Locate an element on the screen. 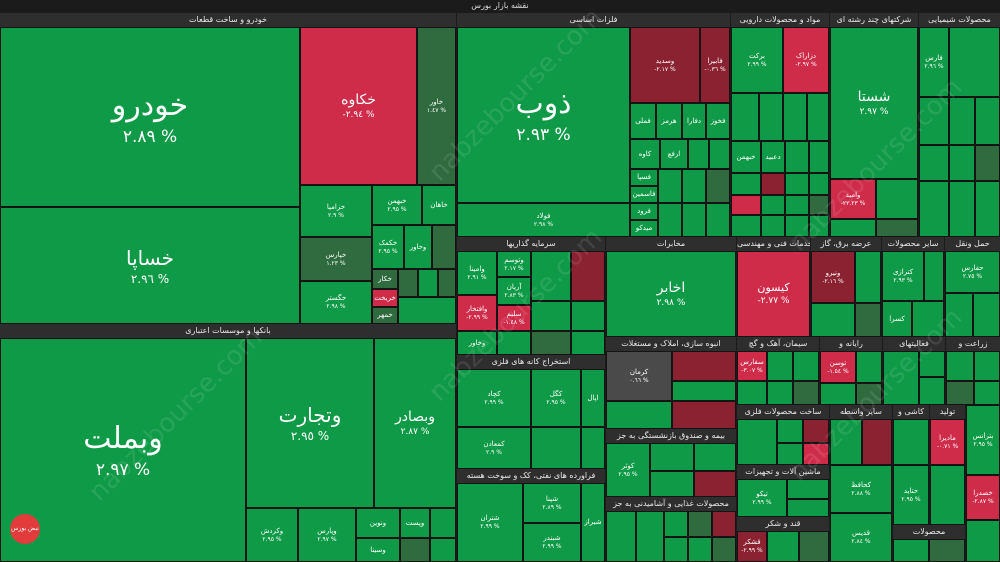 The height and width of the screenshot is (562, 1000). tile-fabira: فابیرا -٠.٣٦ % is located at coordinates (715, 65).